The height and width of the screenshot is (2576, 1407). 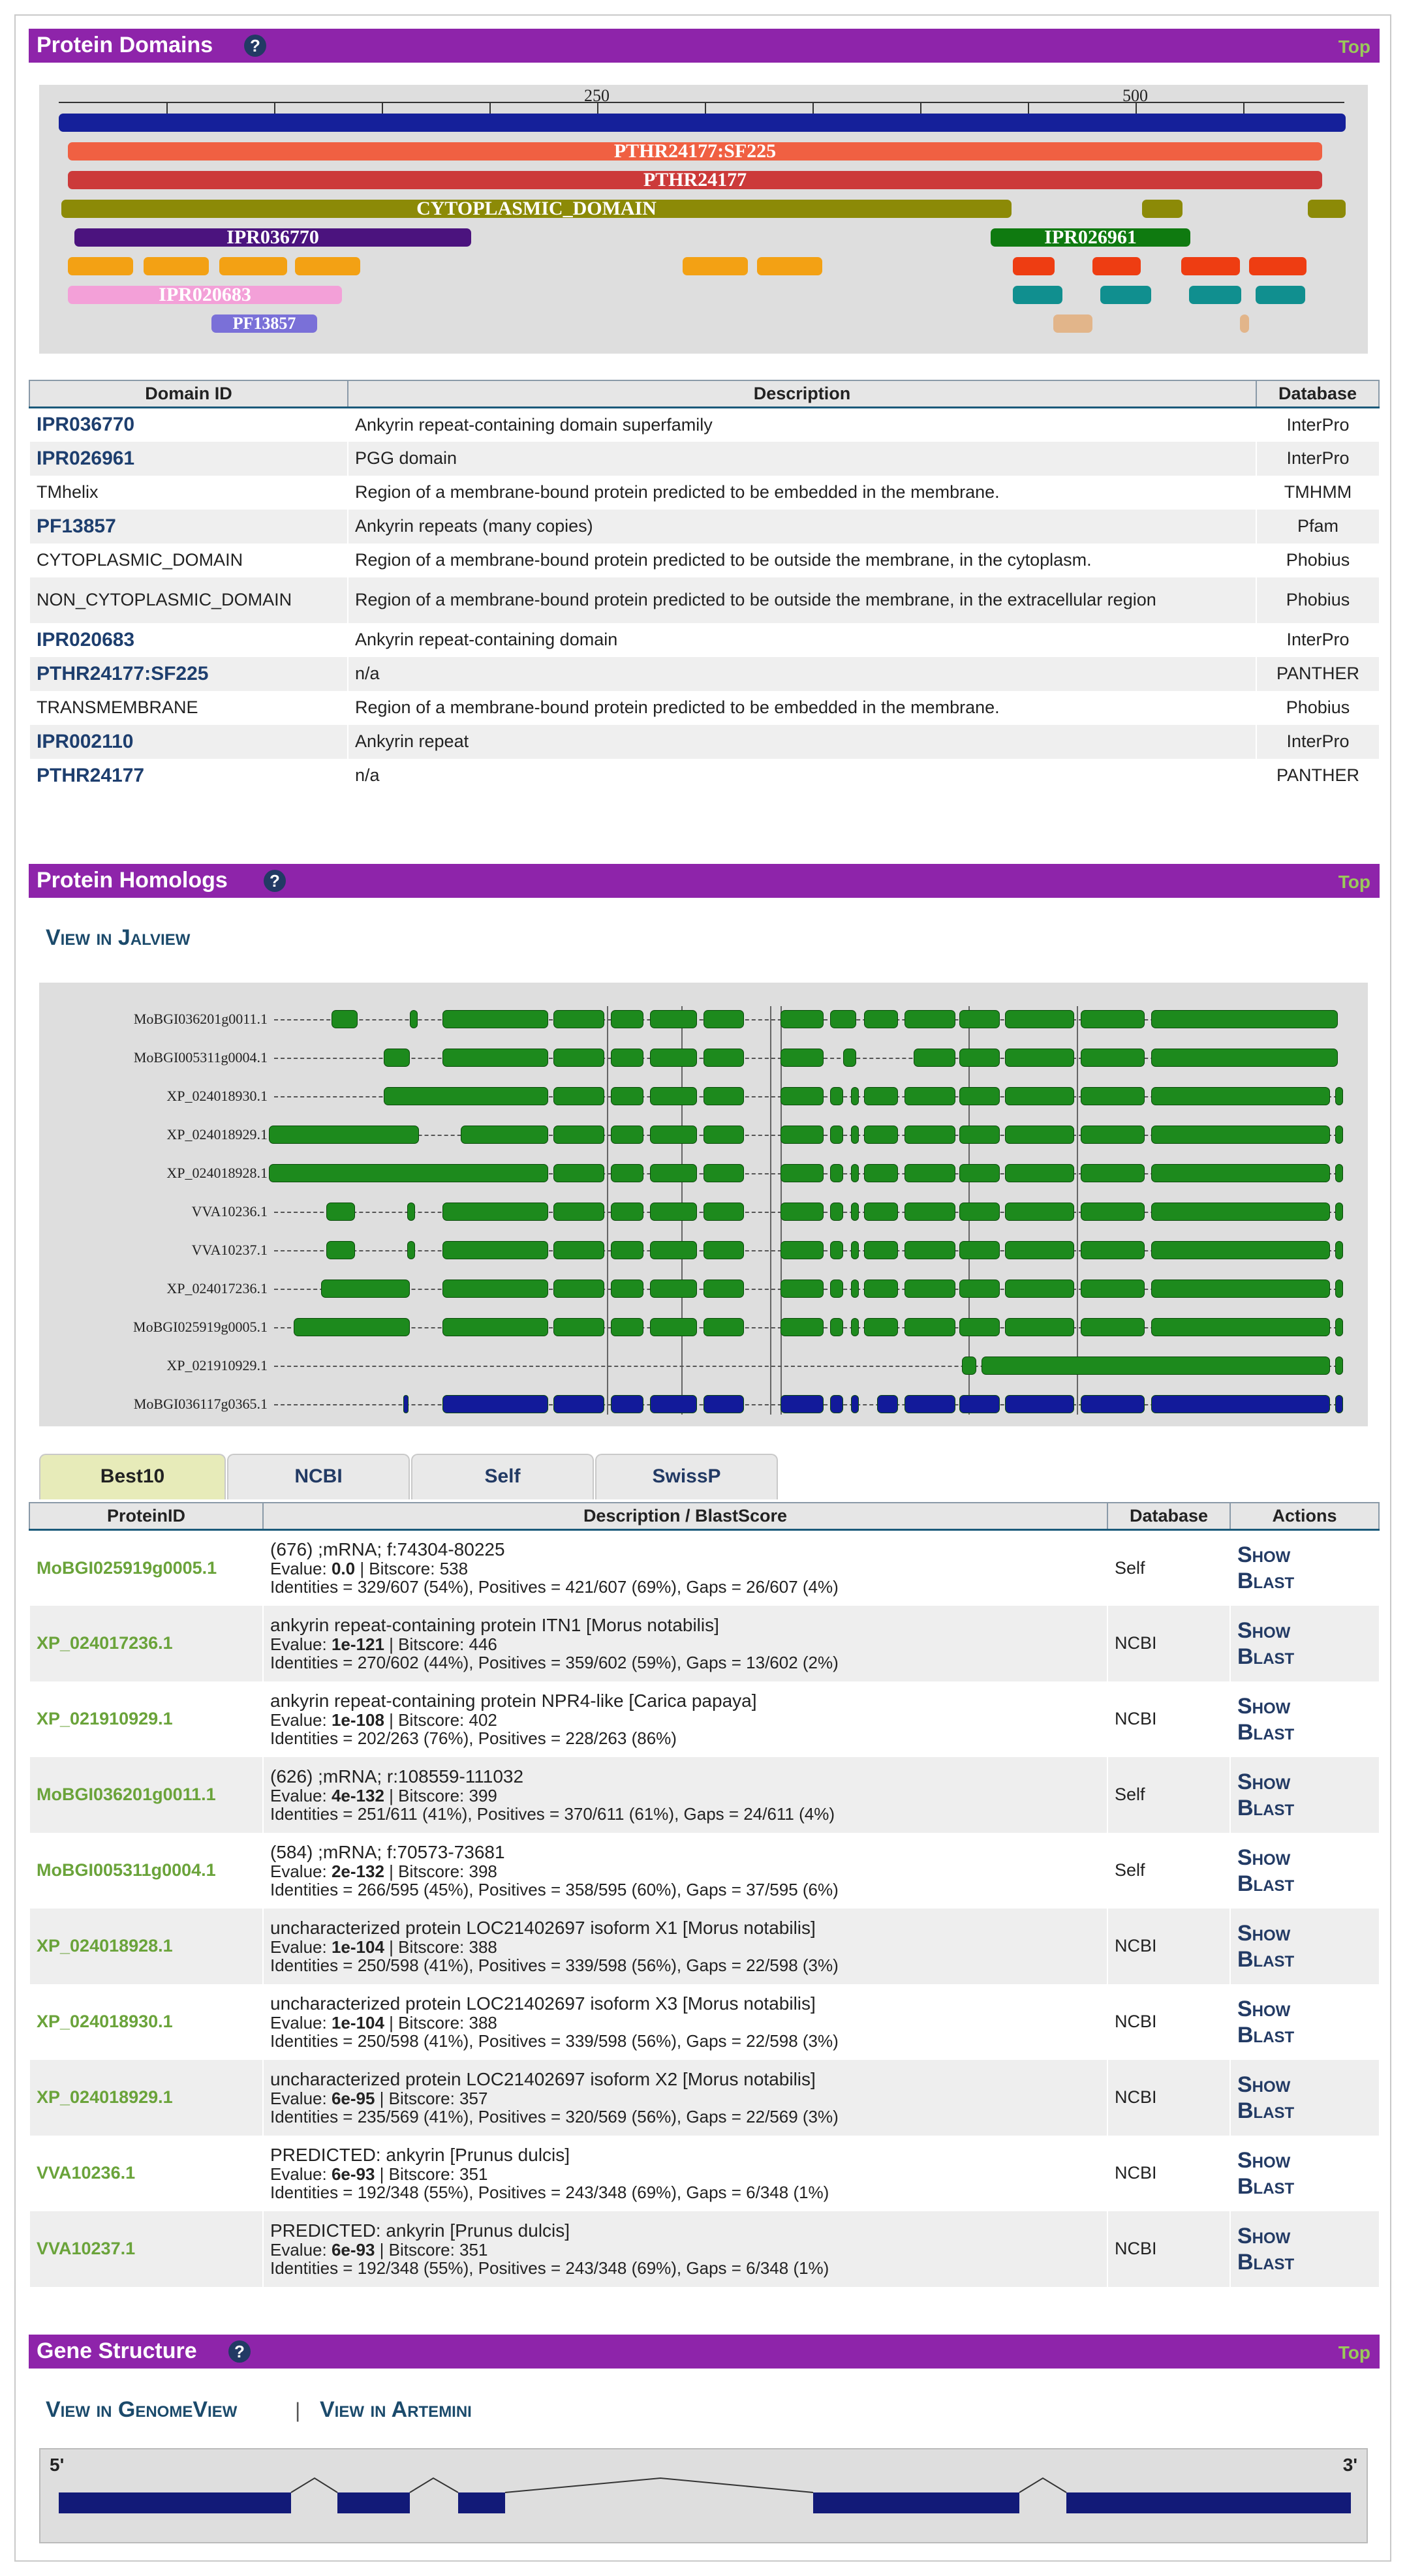 What do you see at coordinates (264, 323) in the screenshot?
I see `domain-bar-pf13857: PF13857` at bounding box center [264, 323].